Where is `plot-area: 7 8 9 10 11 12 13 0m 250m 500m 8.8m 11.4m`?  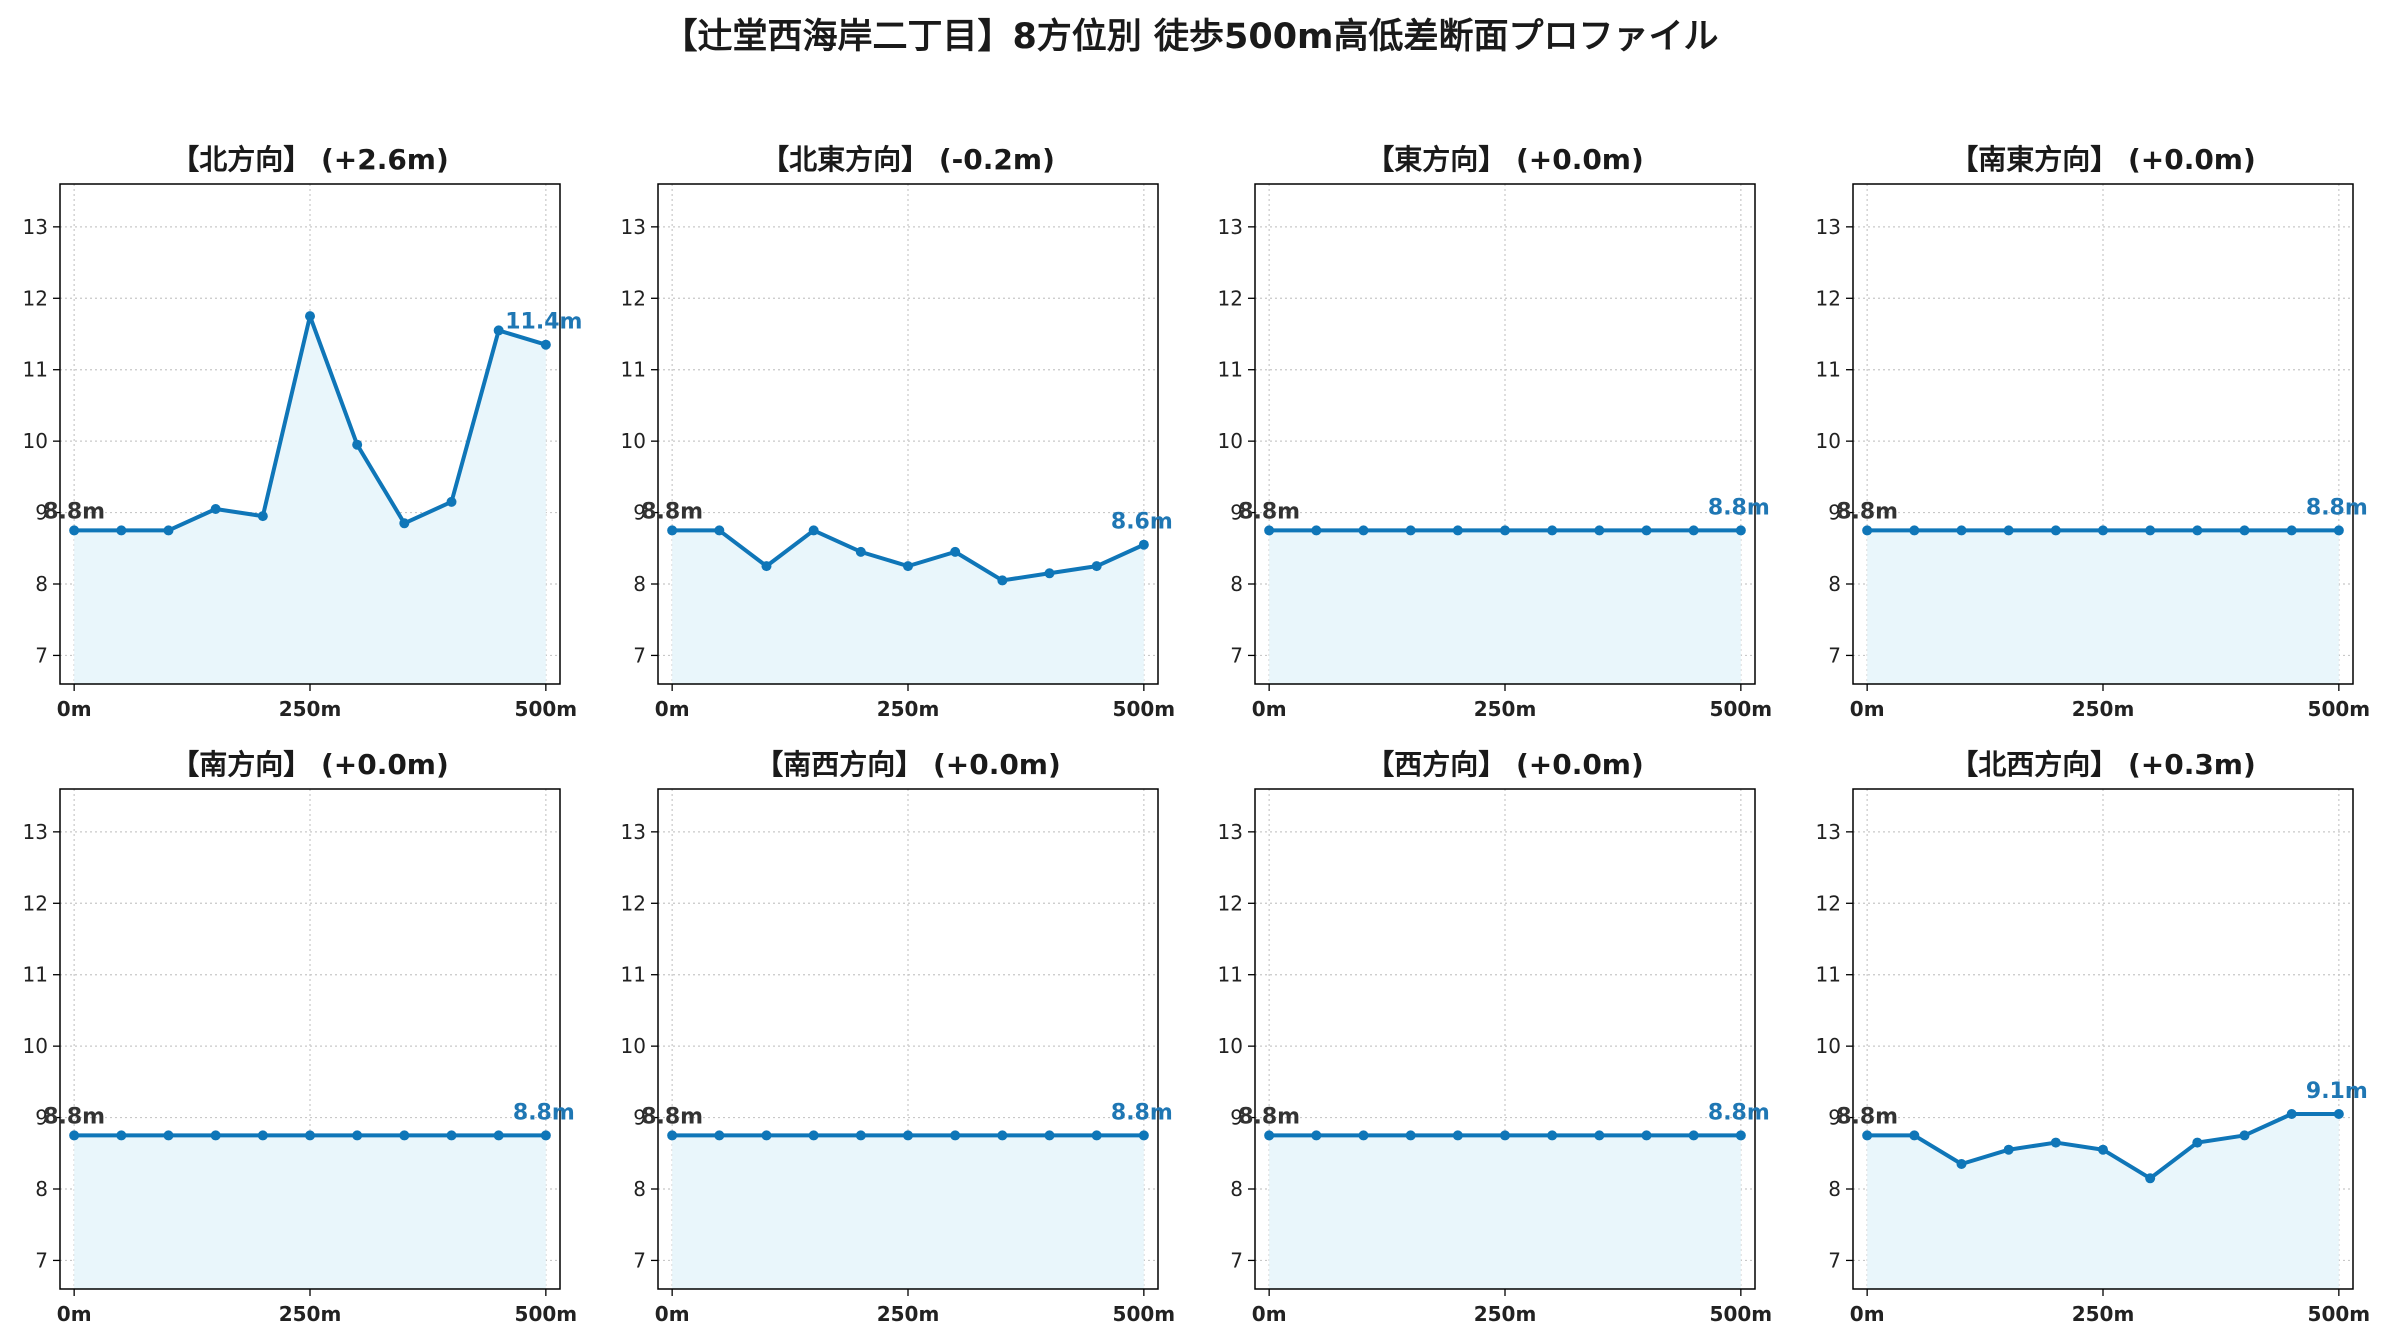
plot-area: 7 8 9 10 11 12 13 0m 250m 500m 8.8m 11.4m is located at coordinates (302, 452).